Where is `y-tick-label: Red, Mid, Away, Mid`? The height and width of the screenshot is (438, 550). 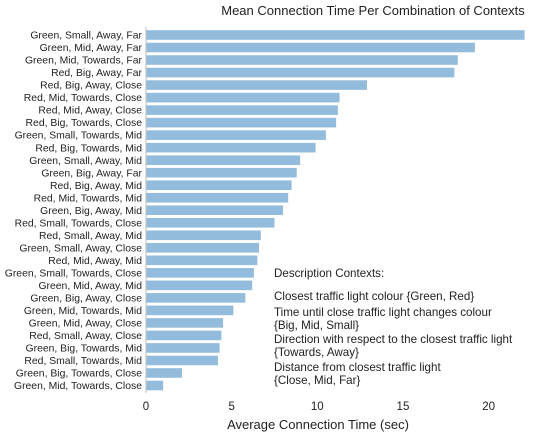 y-tick-label: Red, Mid, Away, Mid is located at coordinates (95, 261).